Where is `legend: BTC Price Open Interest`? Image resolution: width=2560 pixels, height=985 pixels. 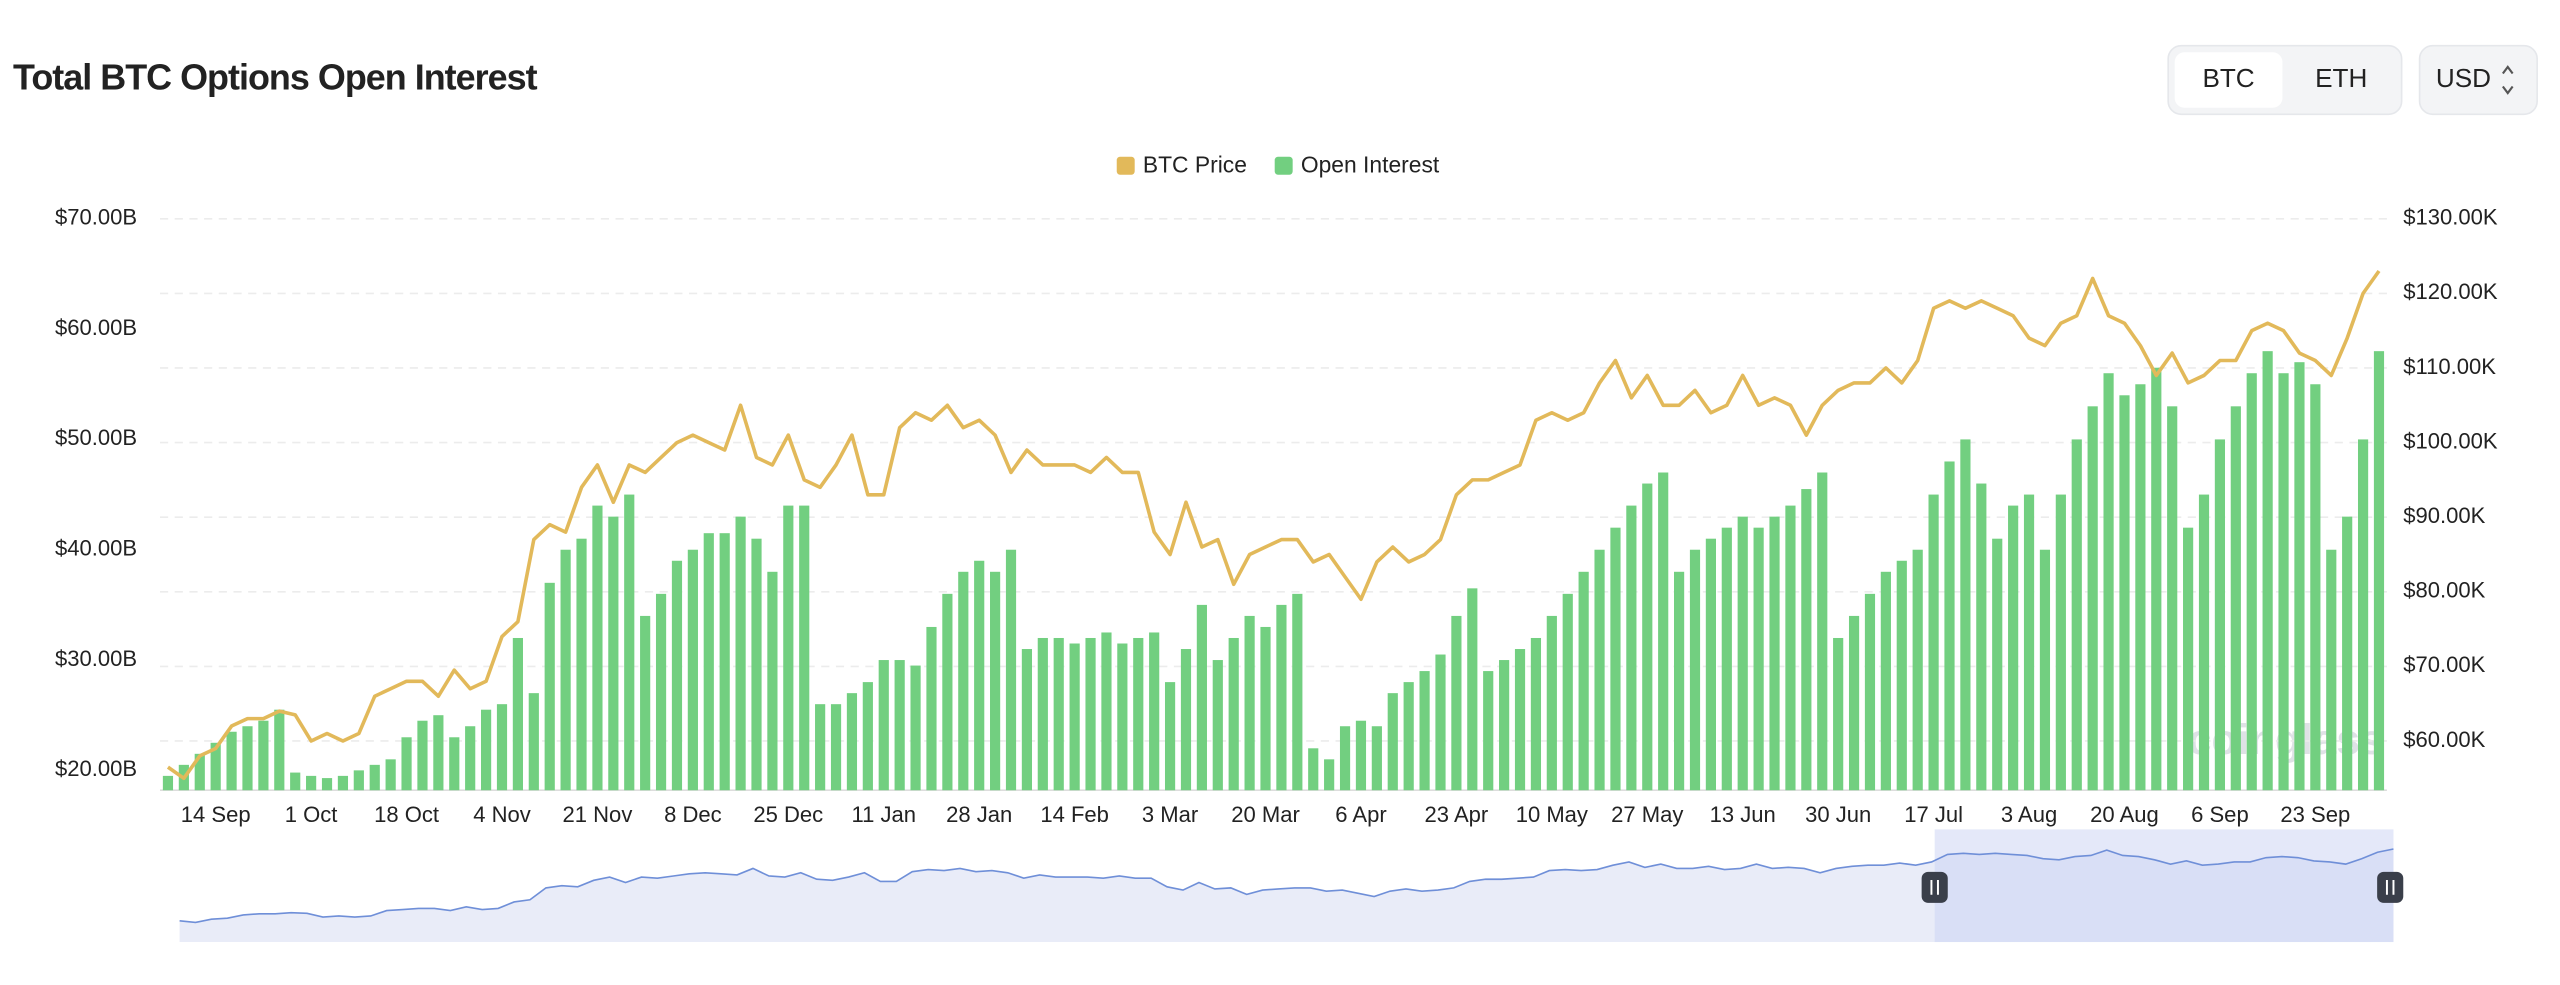
legend: BTC Price Open Interest is located at coordinates (1278, 165).